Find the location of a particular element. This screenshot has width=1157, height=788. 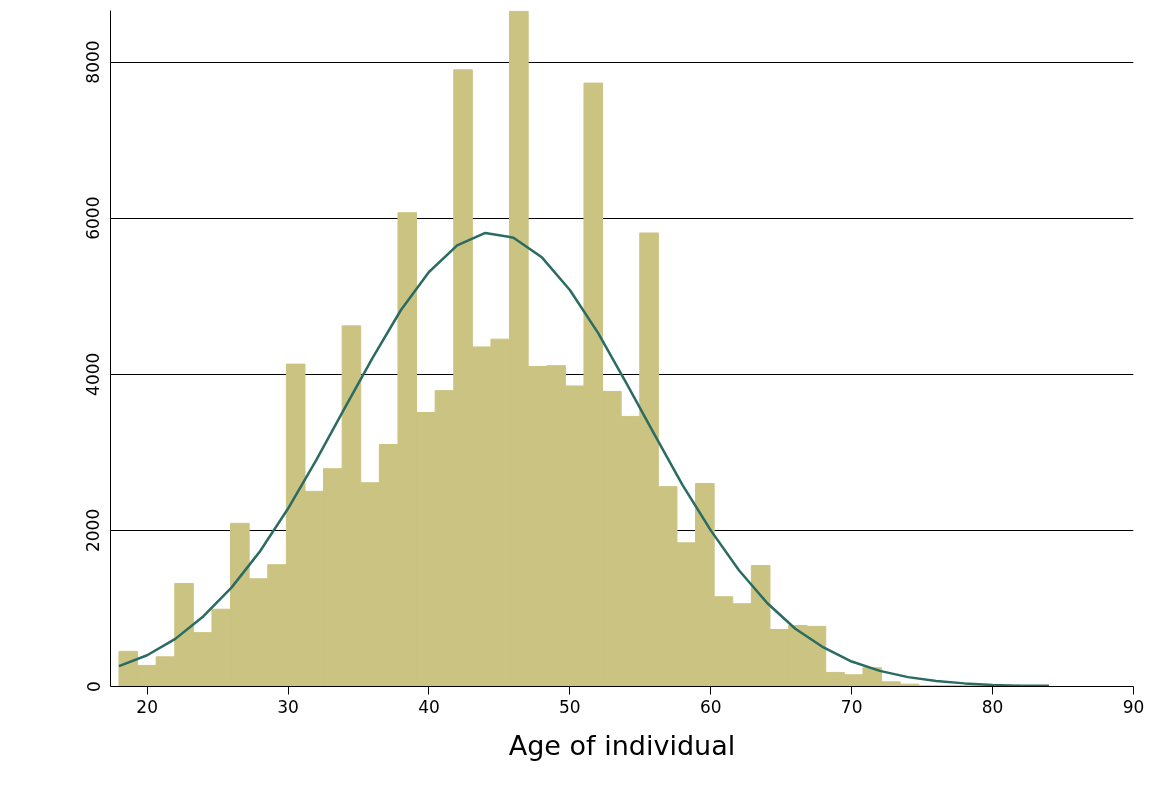

y-tick-label: 2000 is located at coordinates (93, 530).